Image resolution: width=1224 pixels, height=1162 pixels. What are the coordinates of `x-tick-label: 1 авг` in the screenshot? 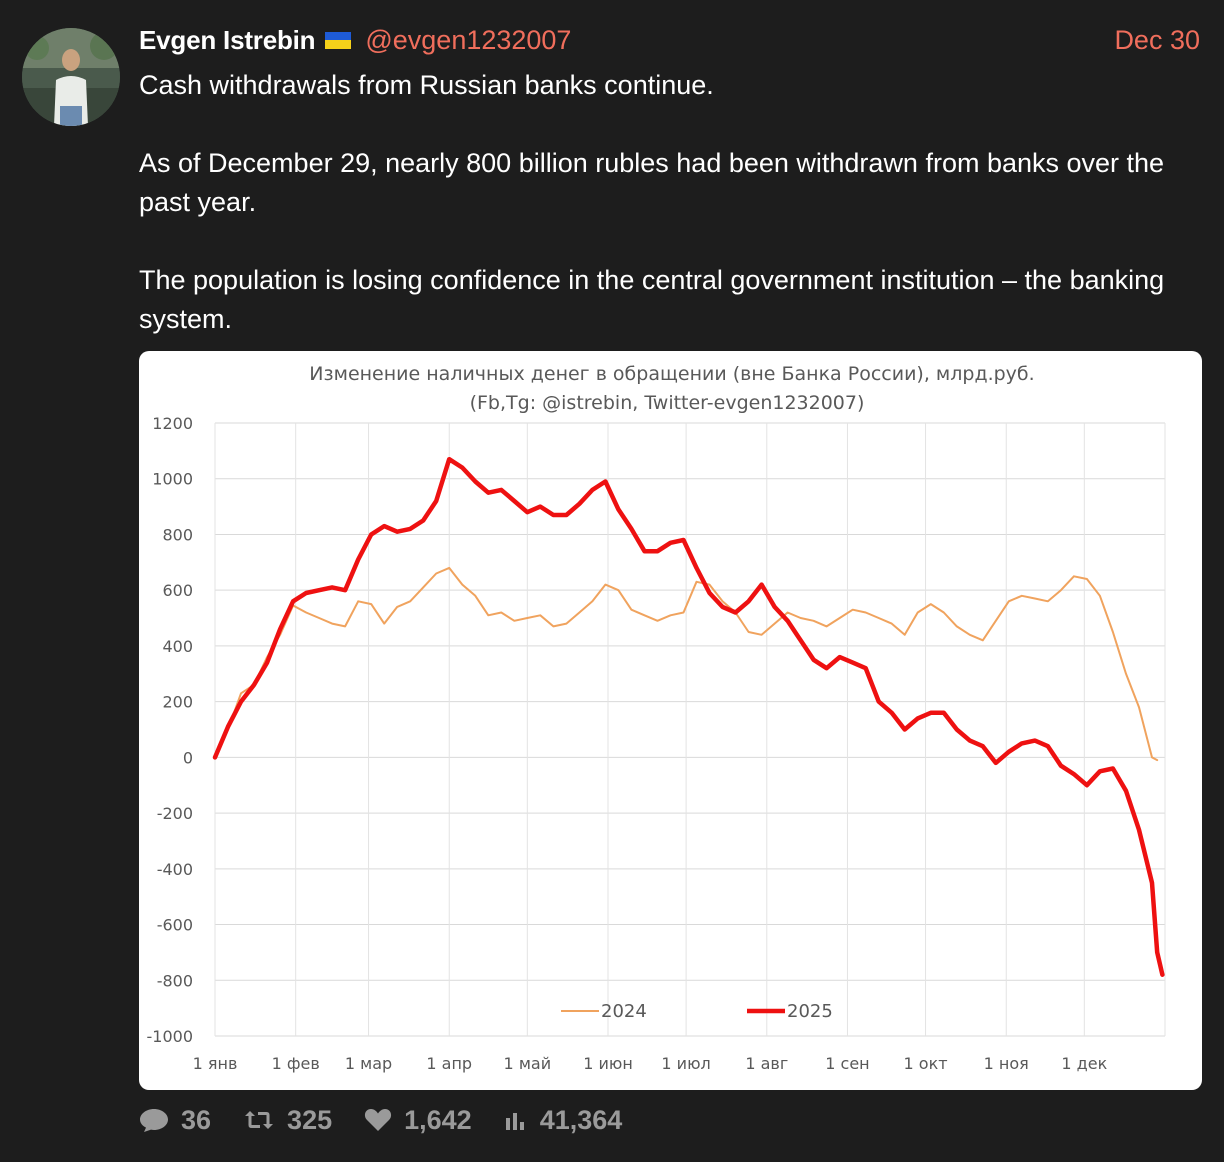 It's located at (766, 1063).